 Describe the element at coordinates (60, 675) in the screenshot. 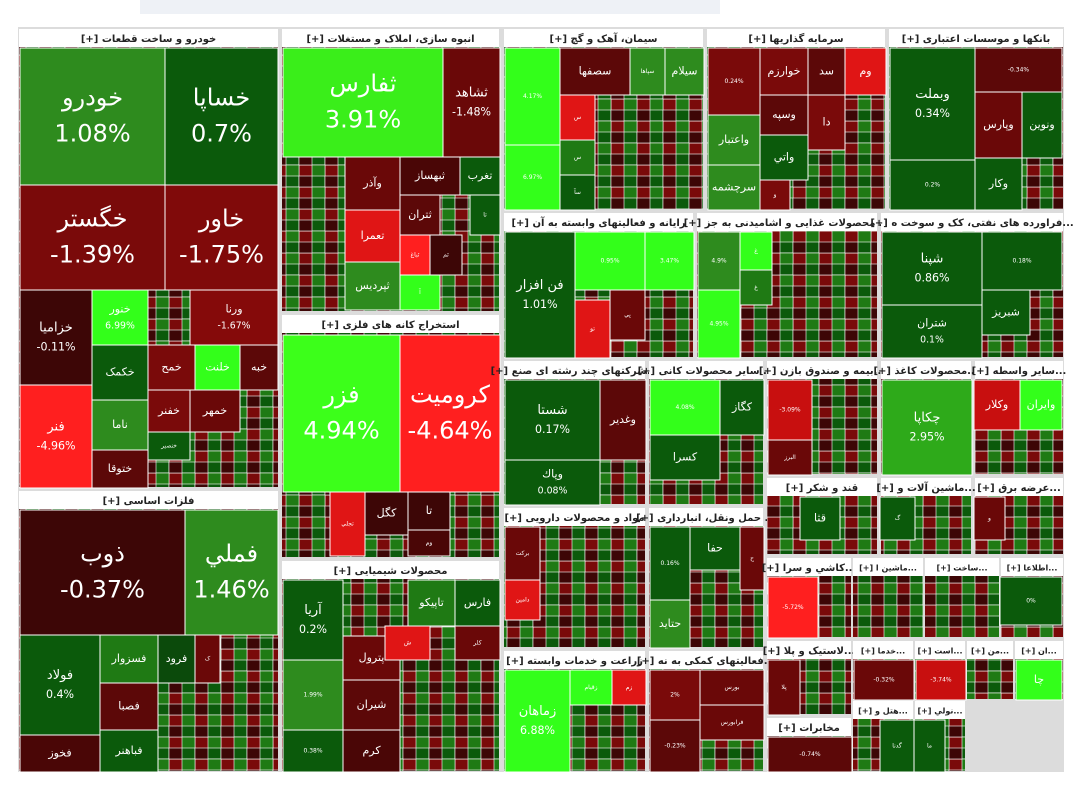

I see `stock-name: فولاد` at that location.